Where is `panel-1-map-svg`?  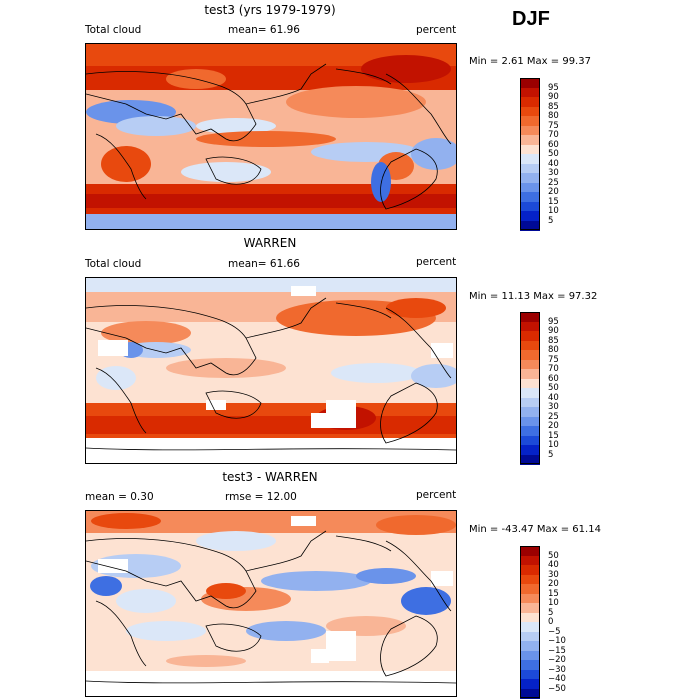 panel-1-map-svg is located at coordinates (271, 136).